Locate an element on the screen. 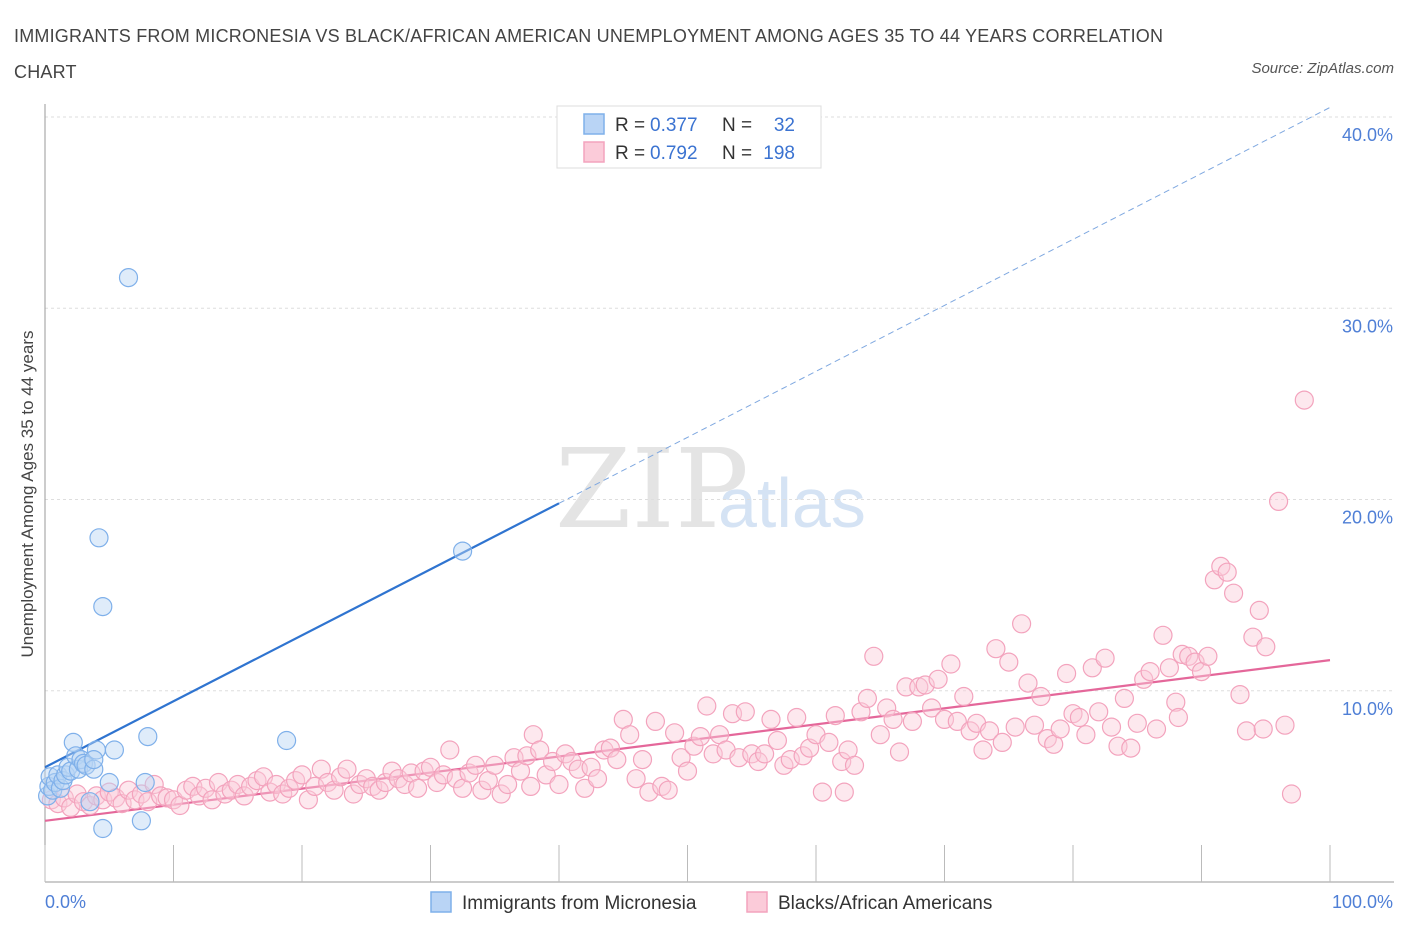 Image resolution: width=1406 pixels, height=930 pixels. y-tick-label-0: 10.0% is located at coordinates (1367, 709).